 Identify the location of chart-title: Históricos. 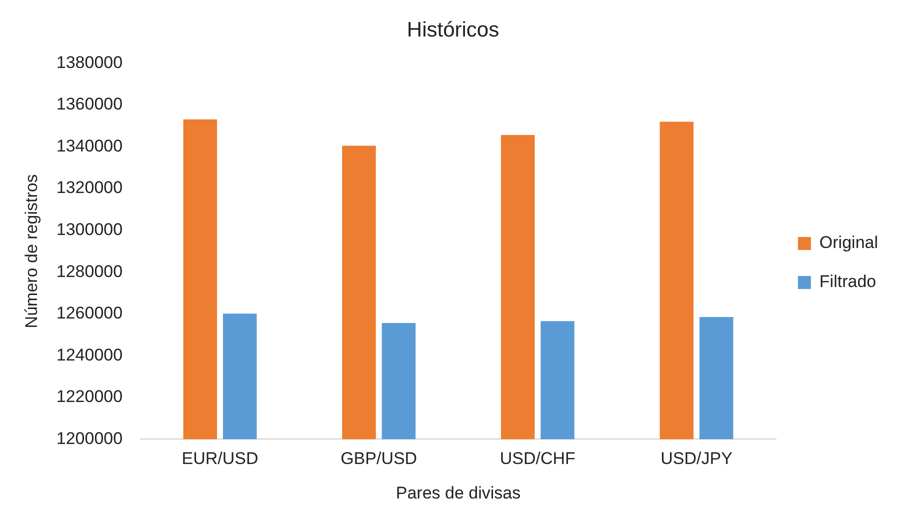
(453, 30).